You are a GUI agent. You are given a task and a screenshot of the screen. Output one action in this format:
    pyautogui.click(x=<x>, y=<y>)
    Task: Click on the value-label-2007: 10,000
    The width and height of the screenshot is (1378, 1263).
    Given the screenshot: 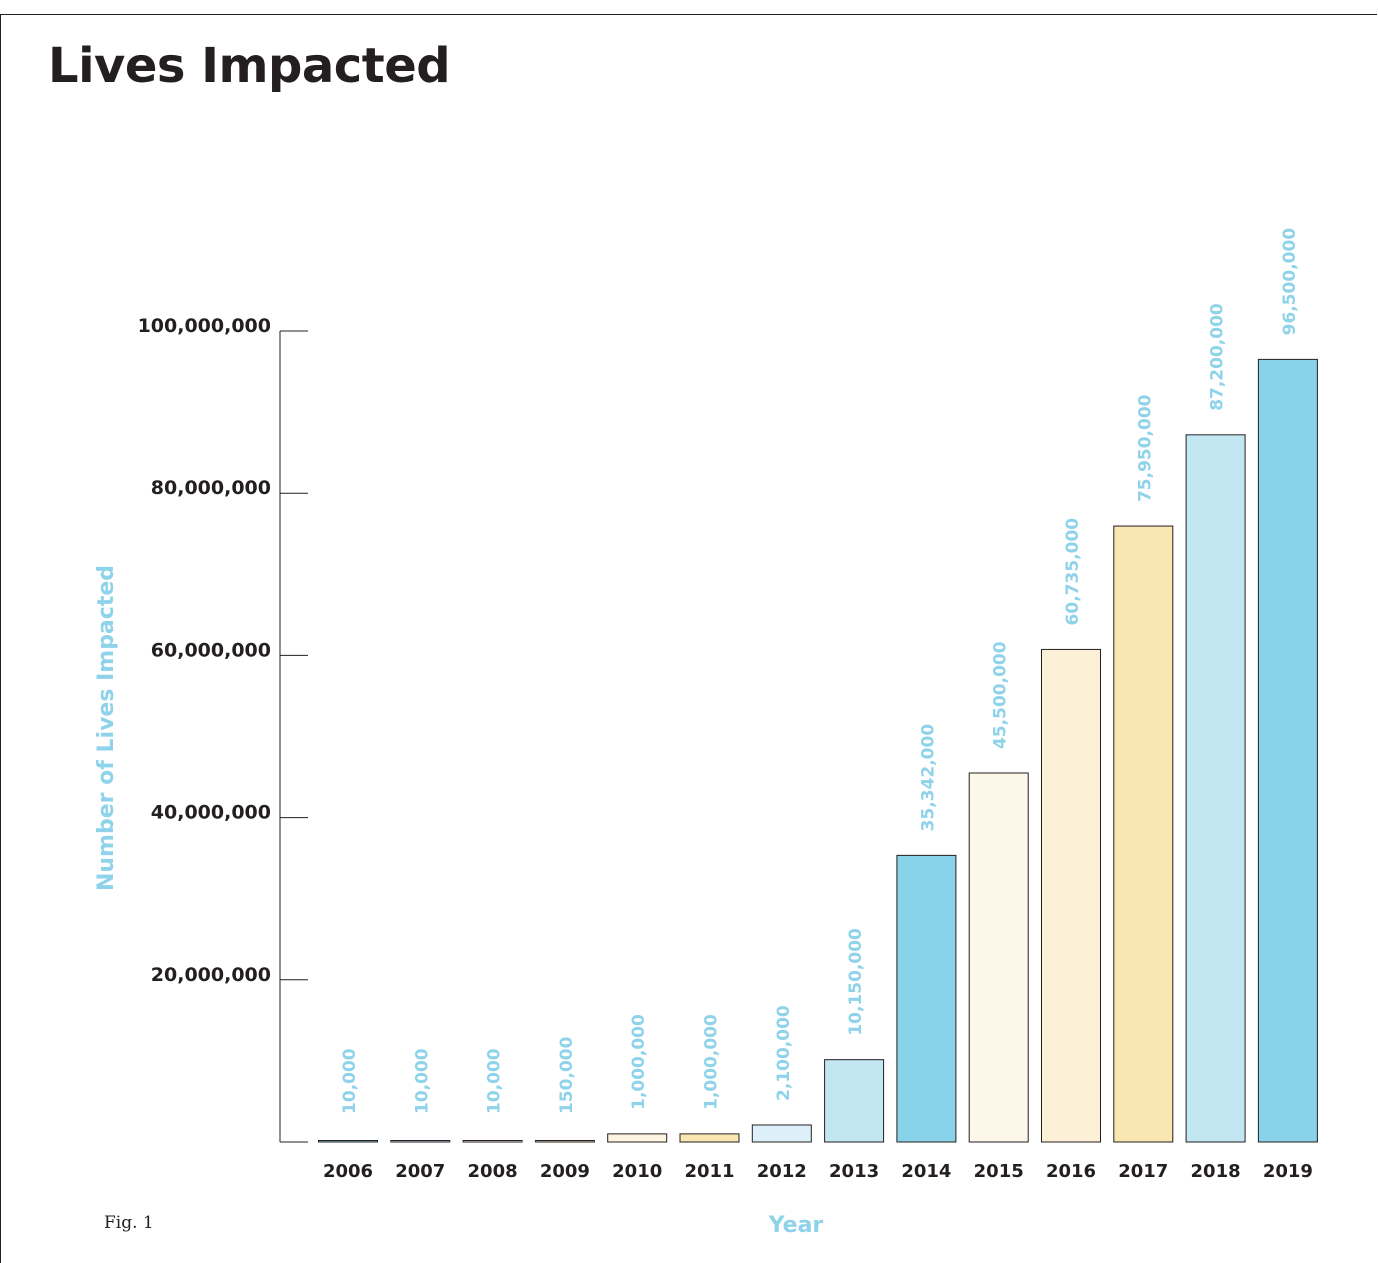 What is the action you would take?
    pyautogui.click(x=422, y=1081)
    